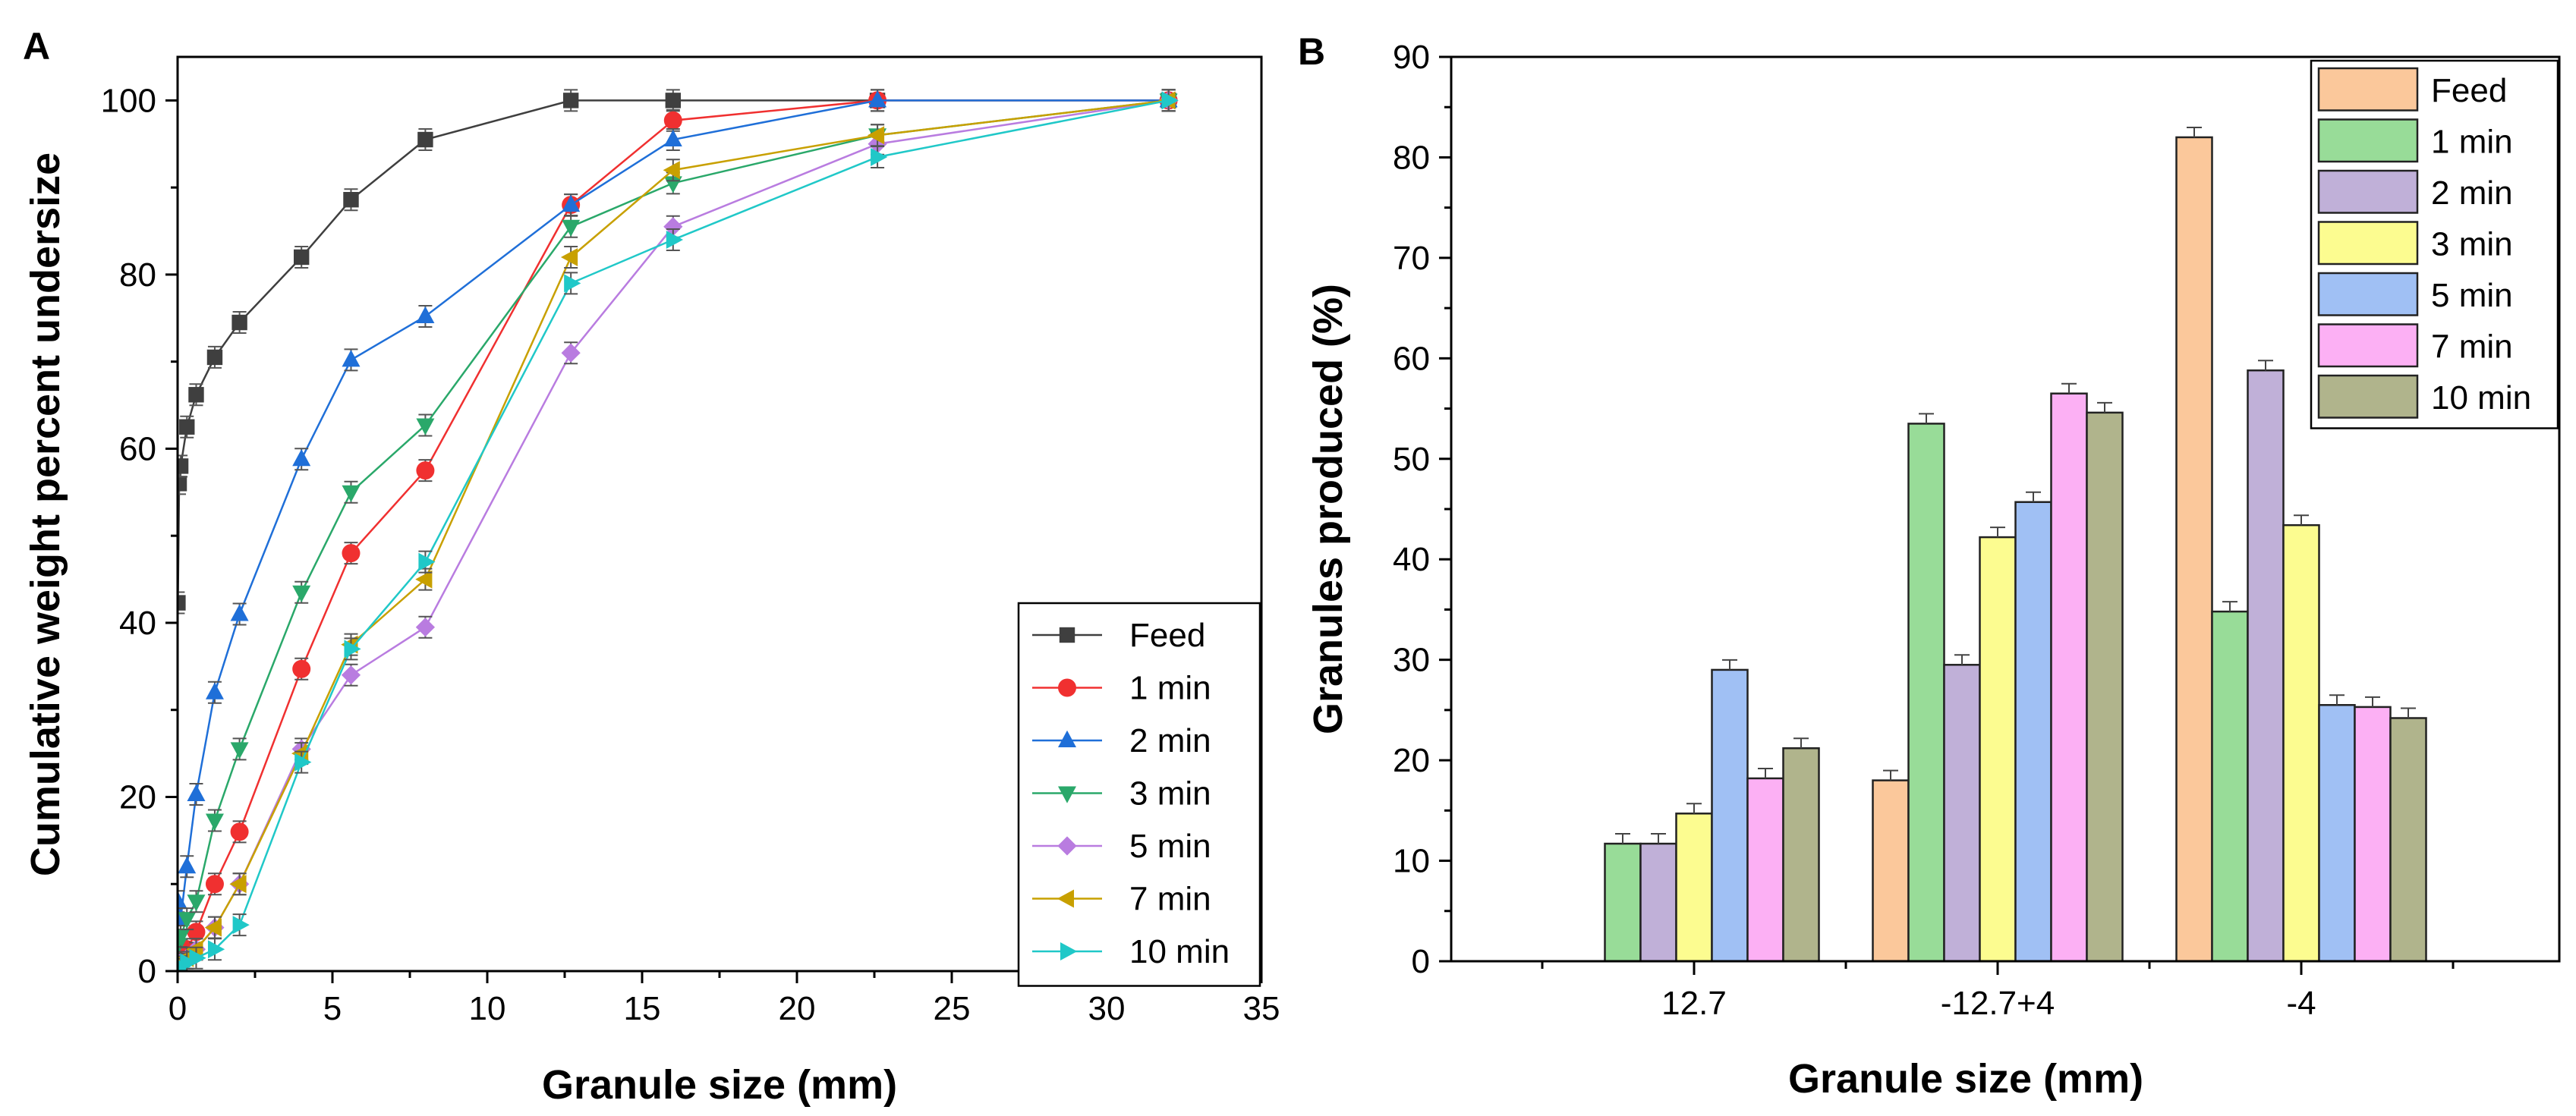  What do you see at coordinates (1965, 1079) in the screenshot?
I see `panel-b-x-axis-title: Granule size (mm)` at bounding box center [1965, 1079].